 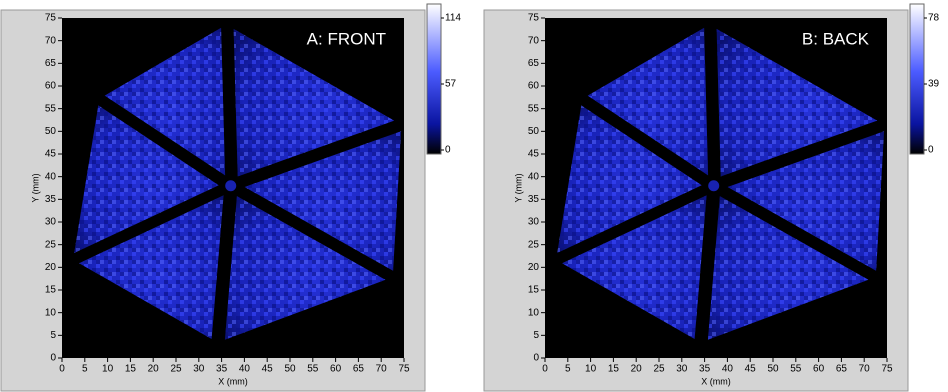 I want to click on colorbar-tick-label: 78, so click(x=934, y=18).